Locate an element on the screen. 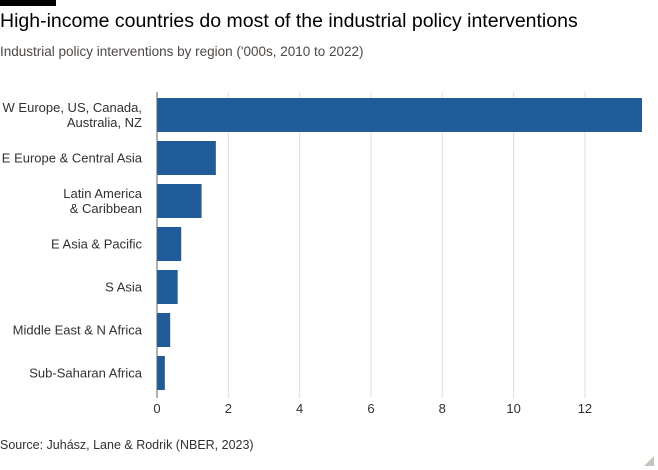 This screenshot has height=470, width=658. category-label: Sub-Saharan Africa is located at coordinates (86, 373).